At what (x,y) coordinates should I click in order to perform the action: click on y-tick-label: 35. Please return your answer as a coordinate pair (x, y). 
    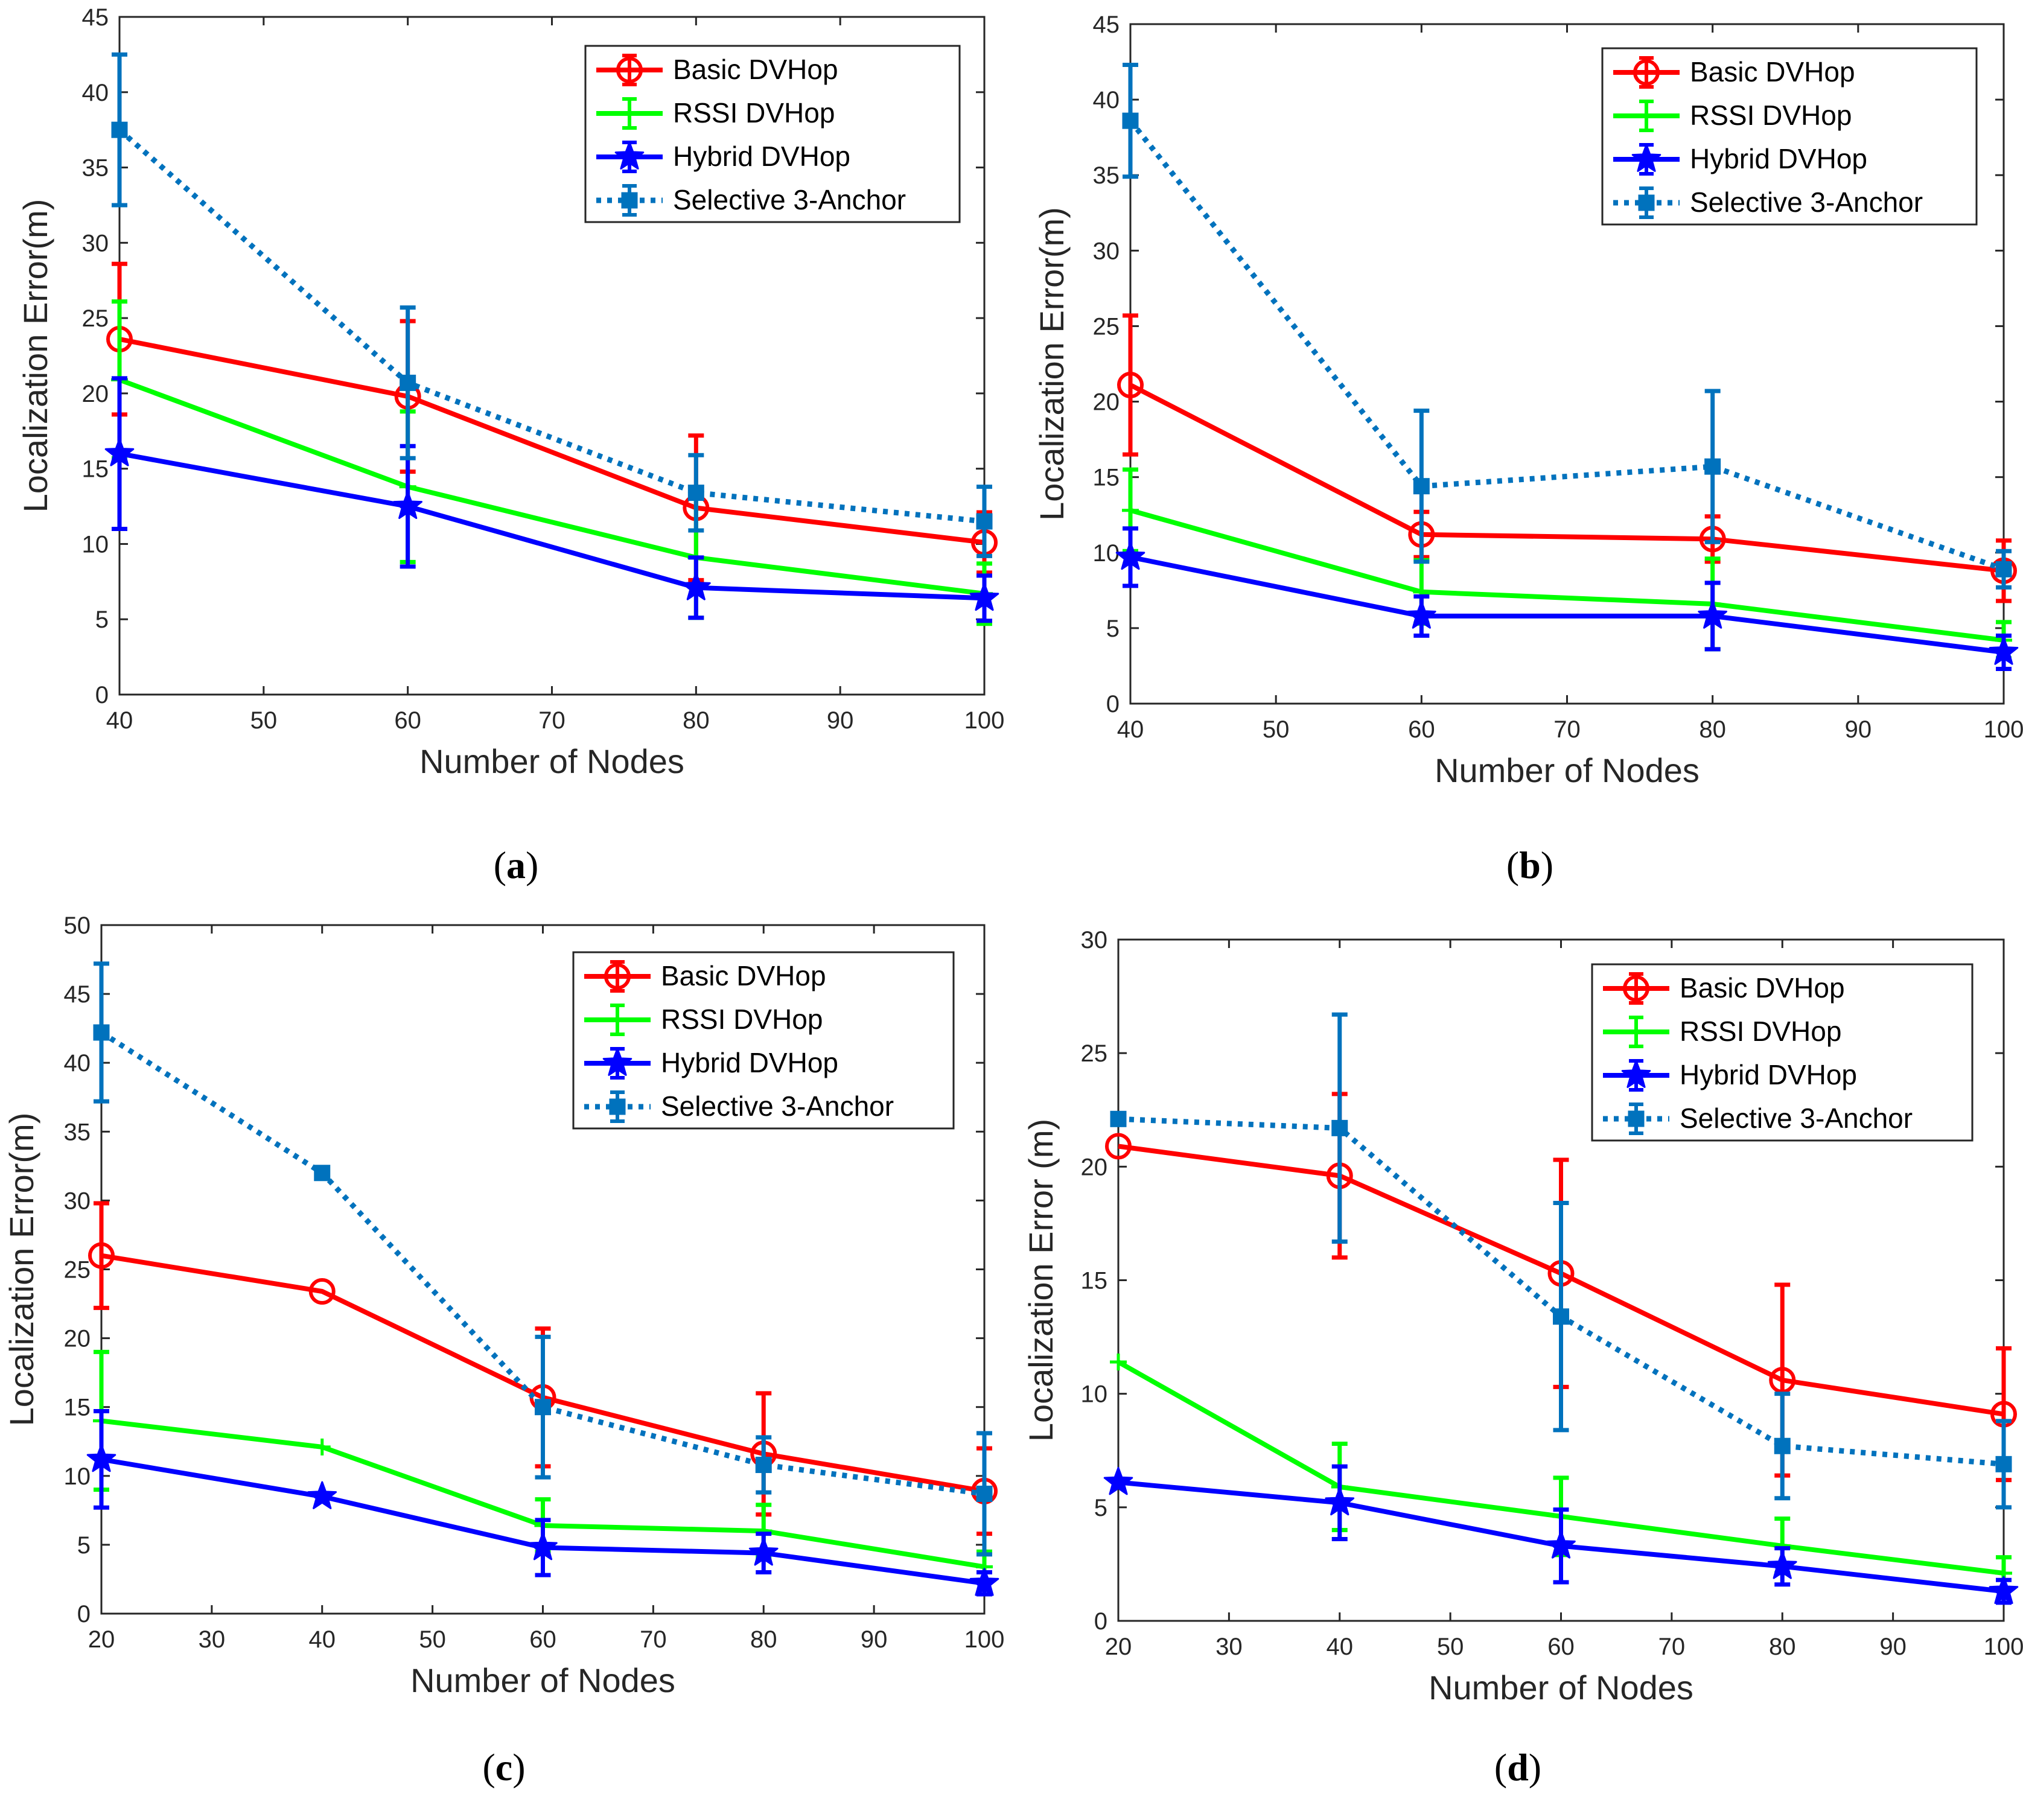
    Looking at the image, I should click on (95, 168).